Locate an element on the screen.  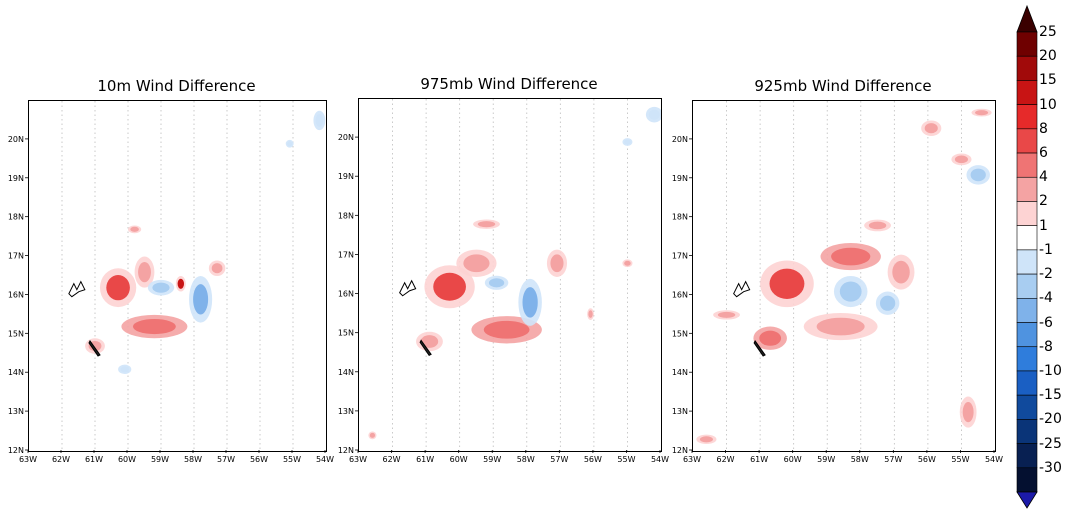
colorbar-label: 1 is located at coordinates (1043, 225).